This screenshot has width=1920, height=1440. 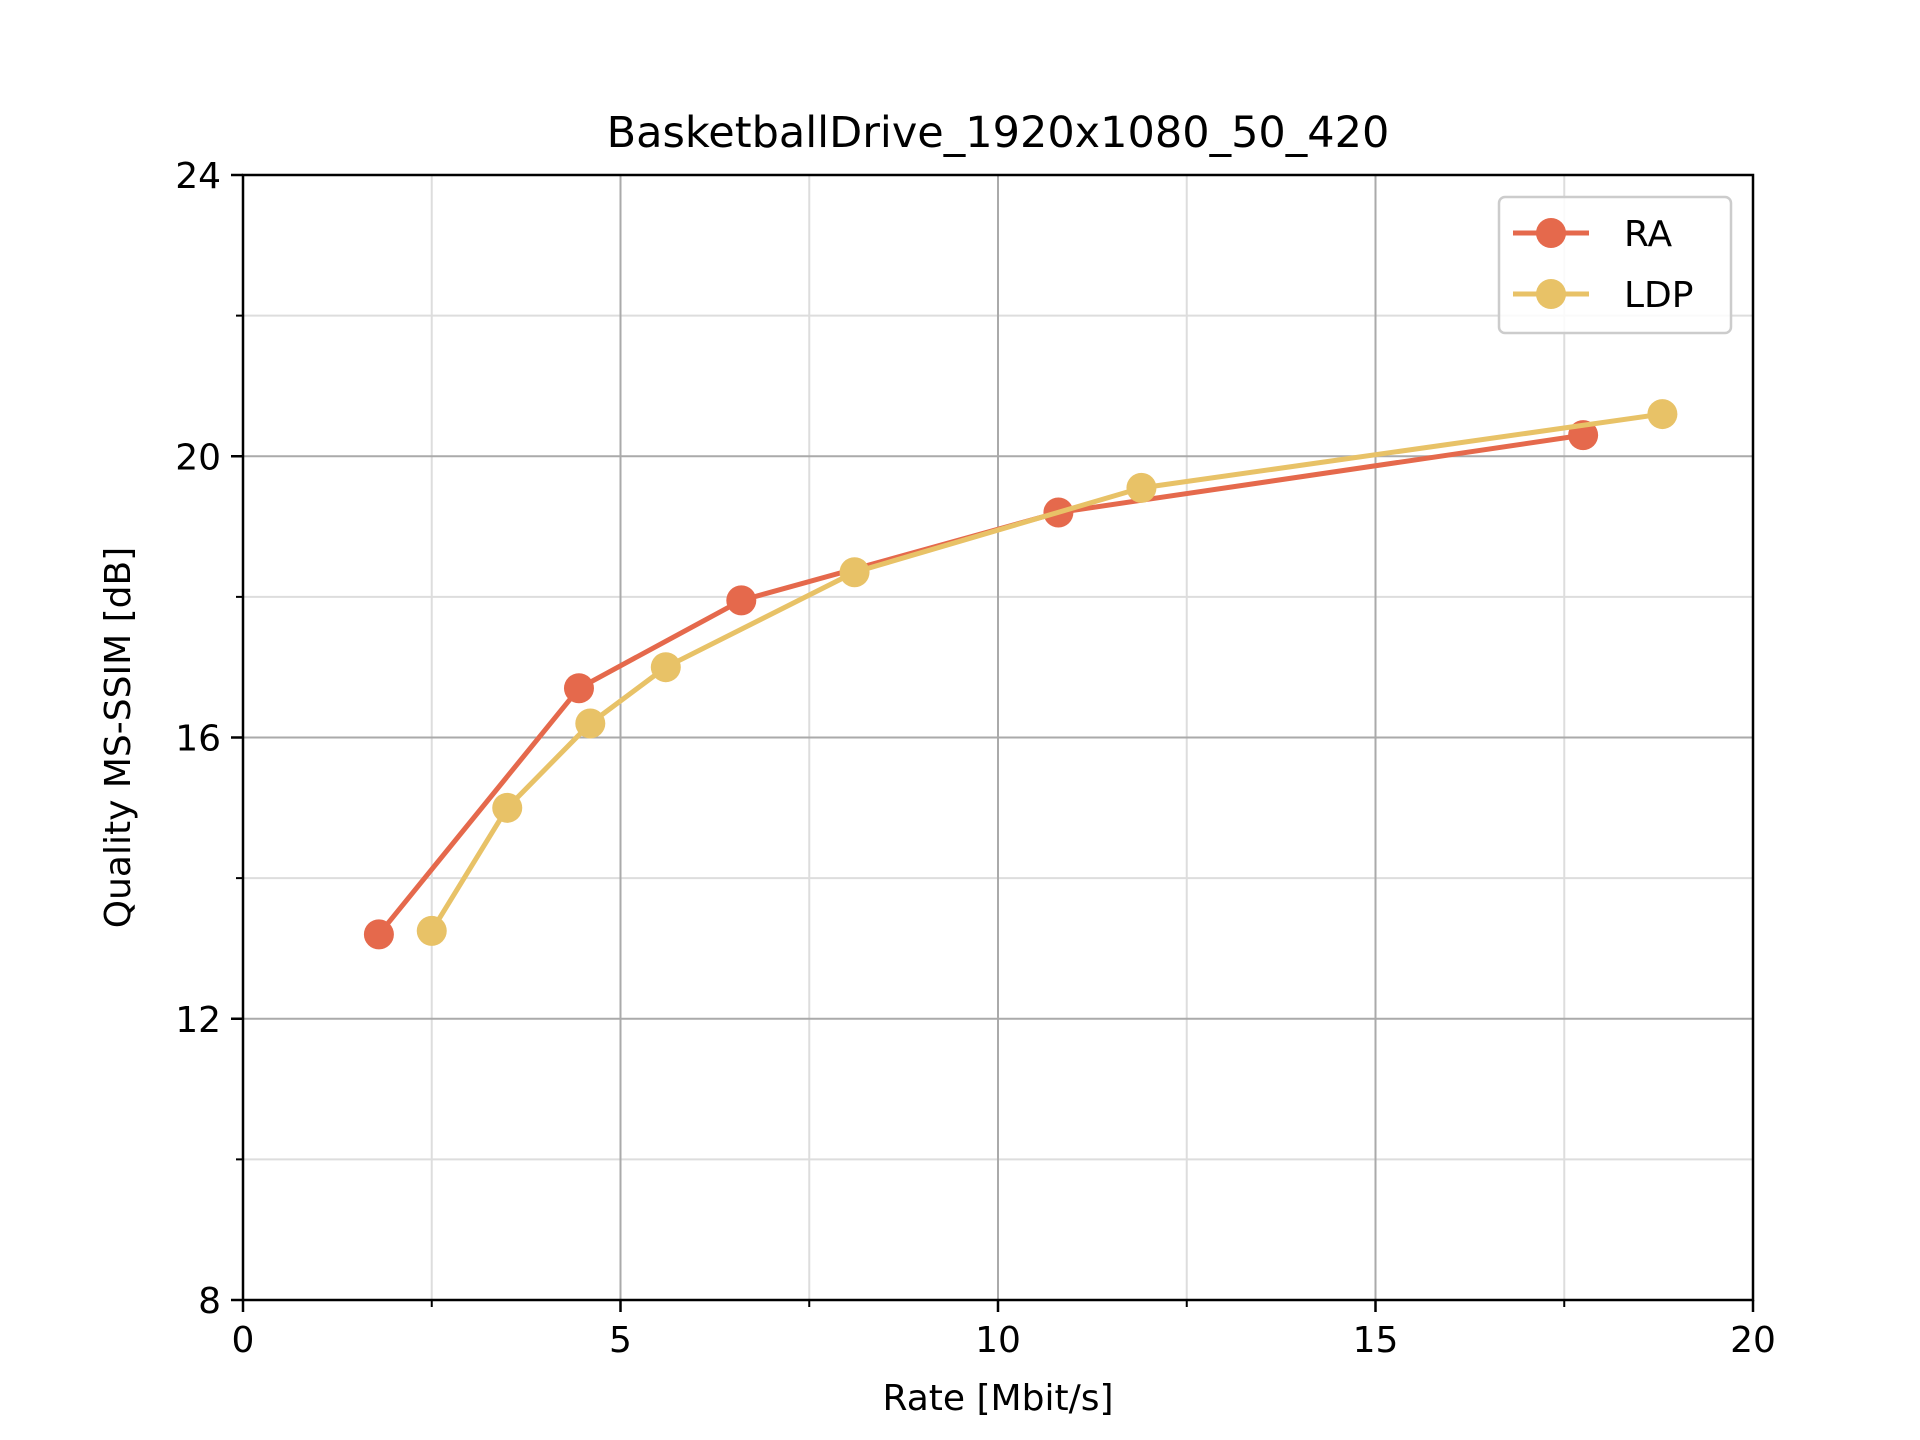 I want to click on y-tick-label: 12, so click(x=198, y=1020).